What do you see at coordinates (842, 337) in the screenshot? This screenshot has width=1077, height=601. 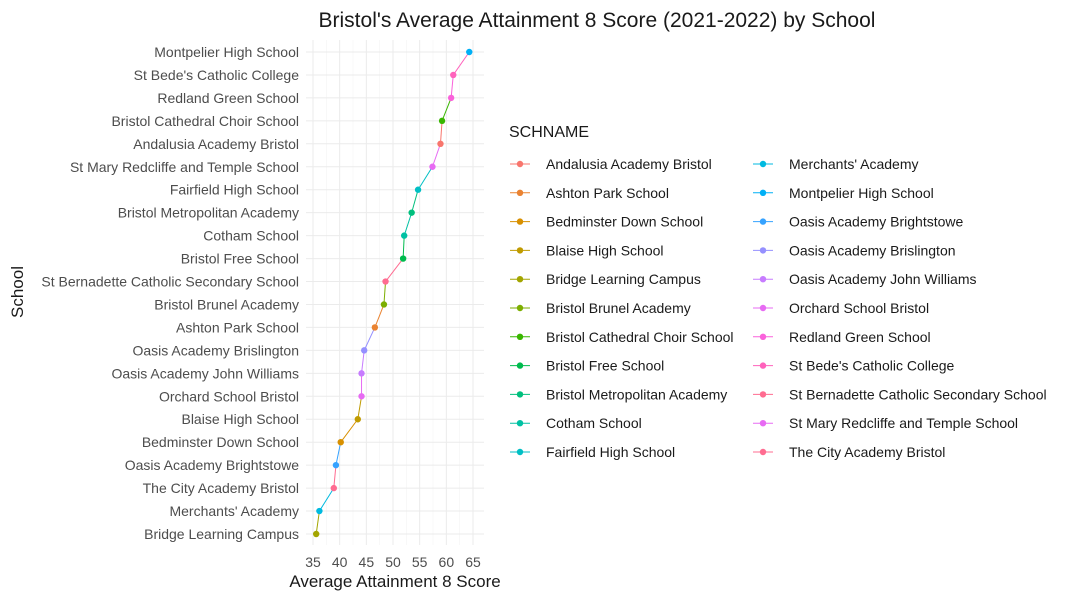 I see `legend-entry: Redland Green School` at bounding box center [842, 337].